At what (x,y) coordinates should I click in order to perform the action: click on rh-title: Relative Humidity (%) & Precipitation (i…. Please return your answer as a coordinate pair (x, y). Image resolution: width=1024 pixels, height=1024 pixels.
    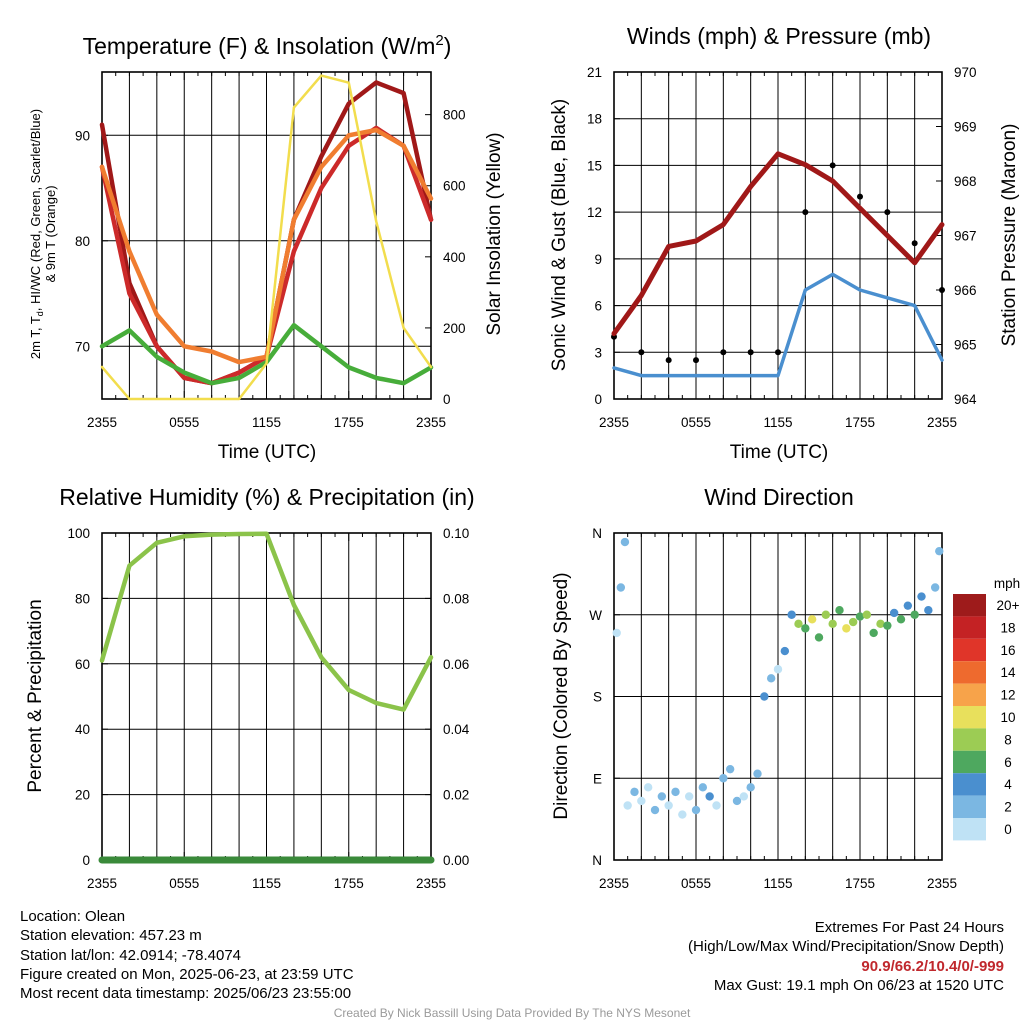
    Looking at the image, I should click on (266, 497).